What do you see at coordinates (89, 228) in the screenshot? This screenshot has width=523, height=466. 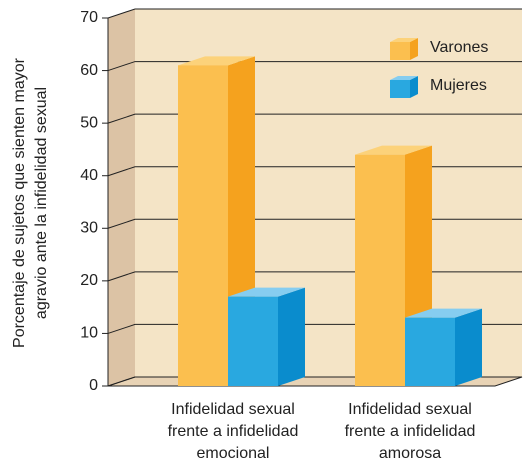 I see `y-tick-label: 30` at bounding box center [89, 228].